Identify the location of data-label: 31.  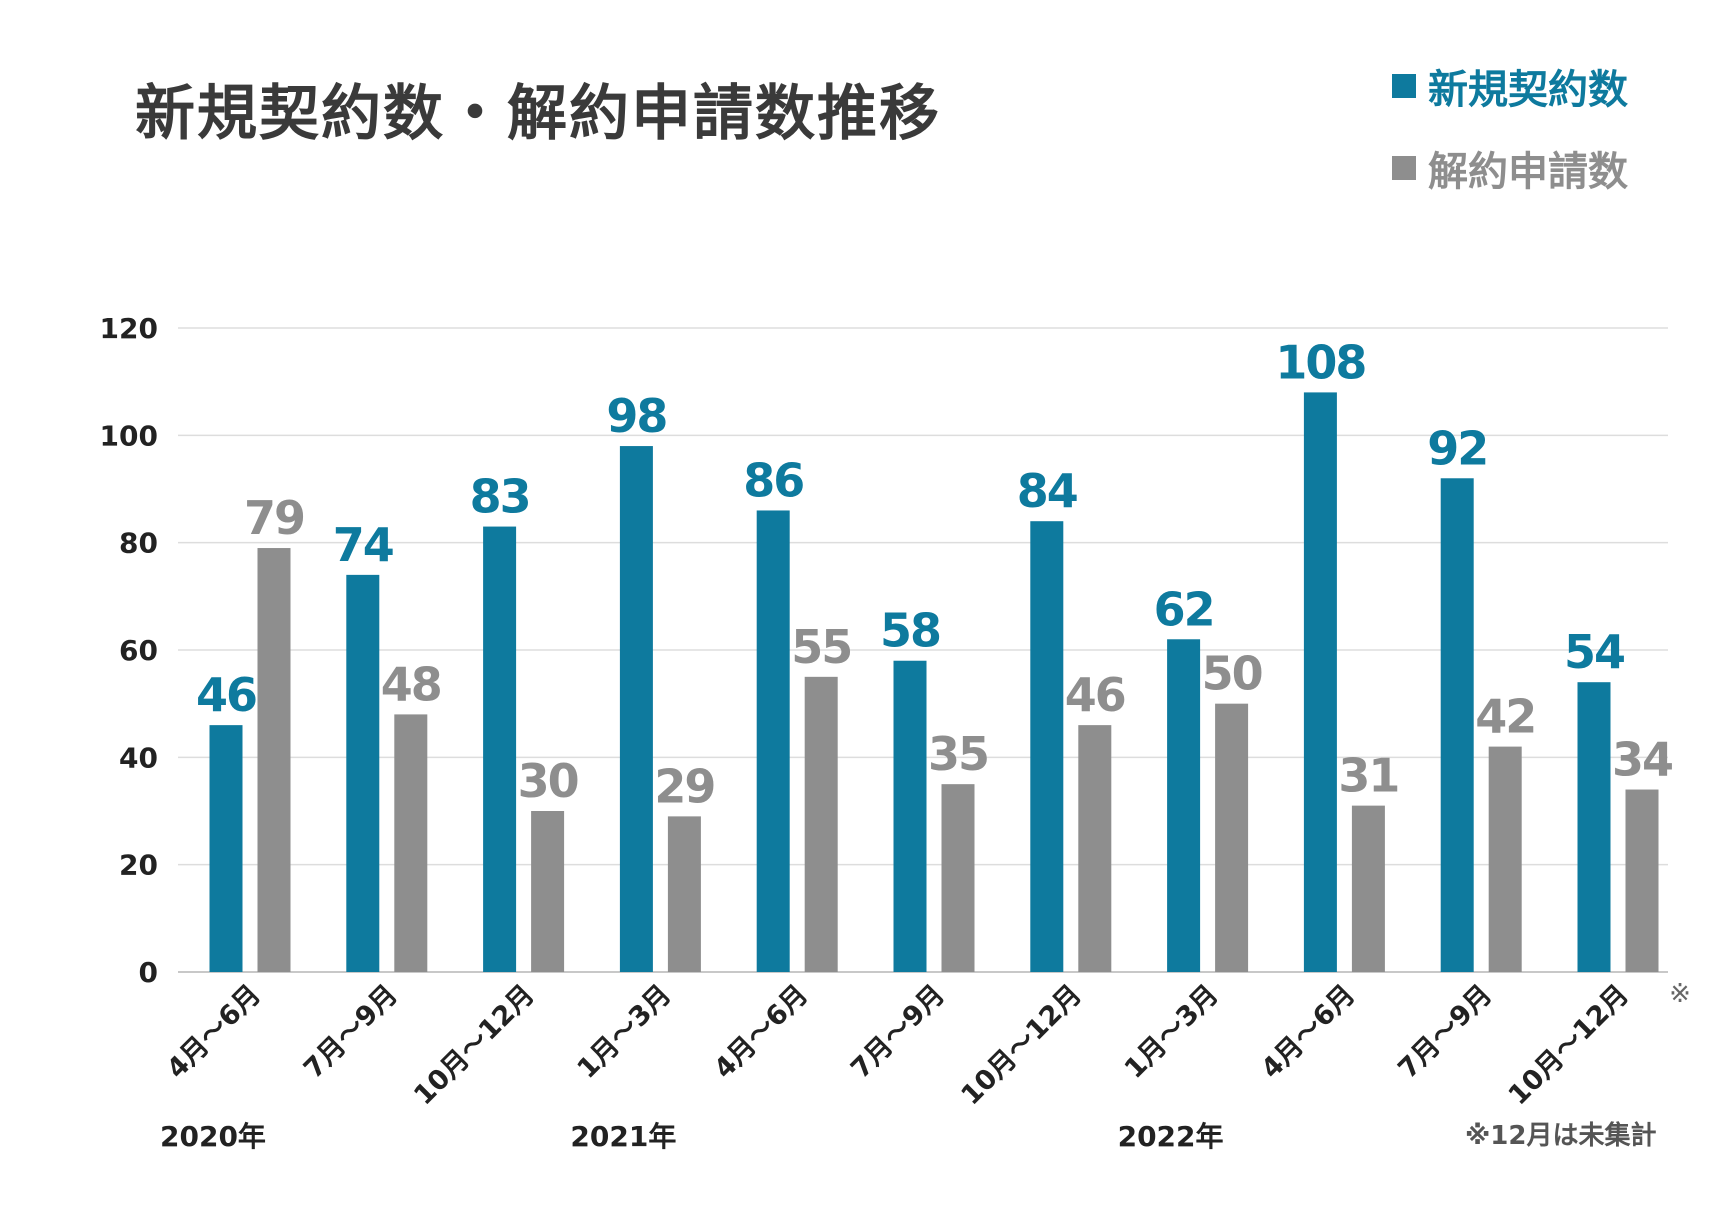
(1368, 776).